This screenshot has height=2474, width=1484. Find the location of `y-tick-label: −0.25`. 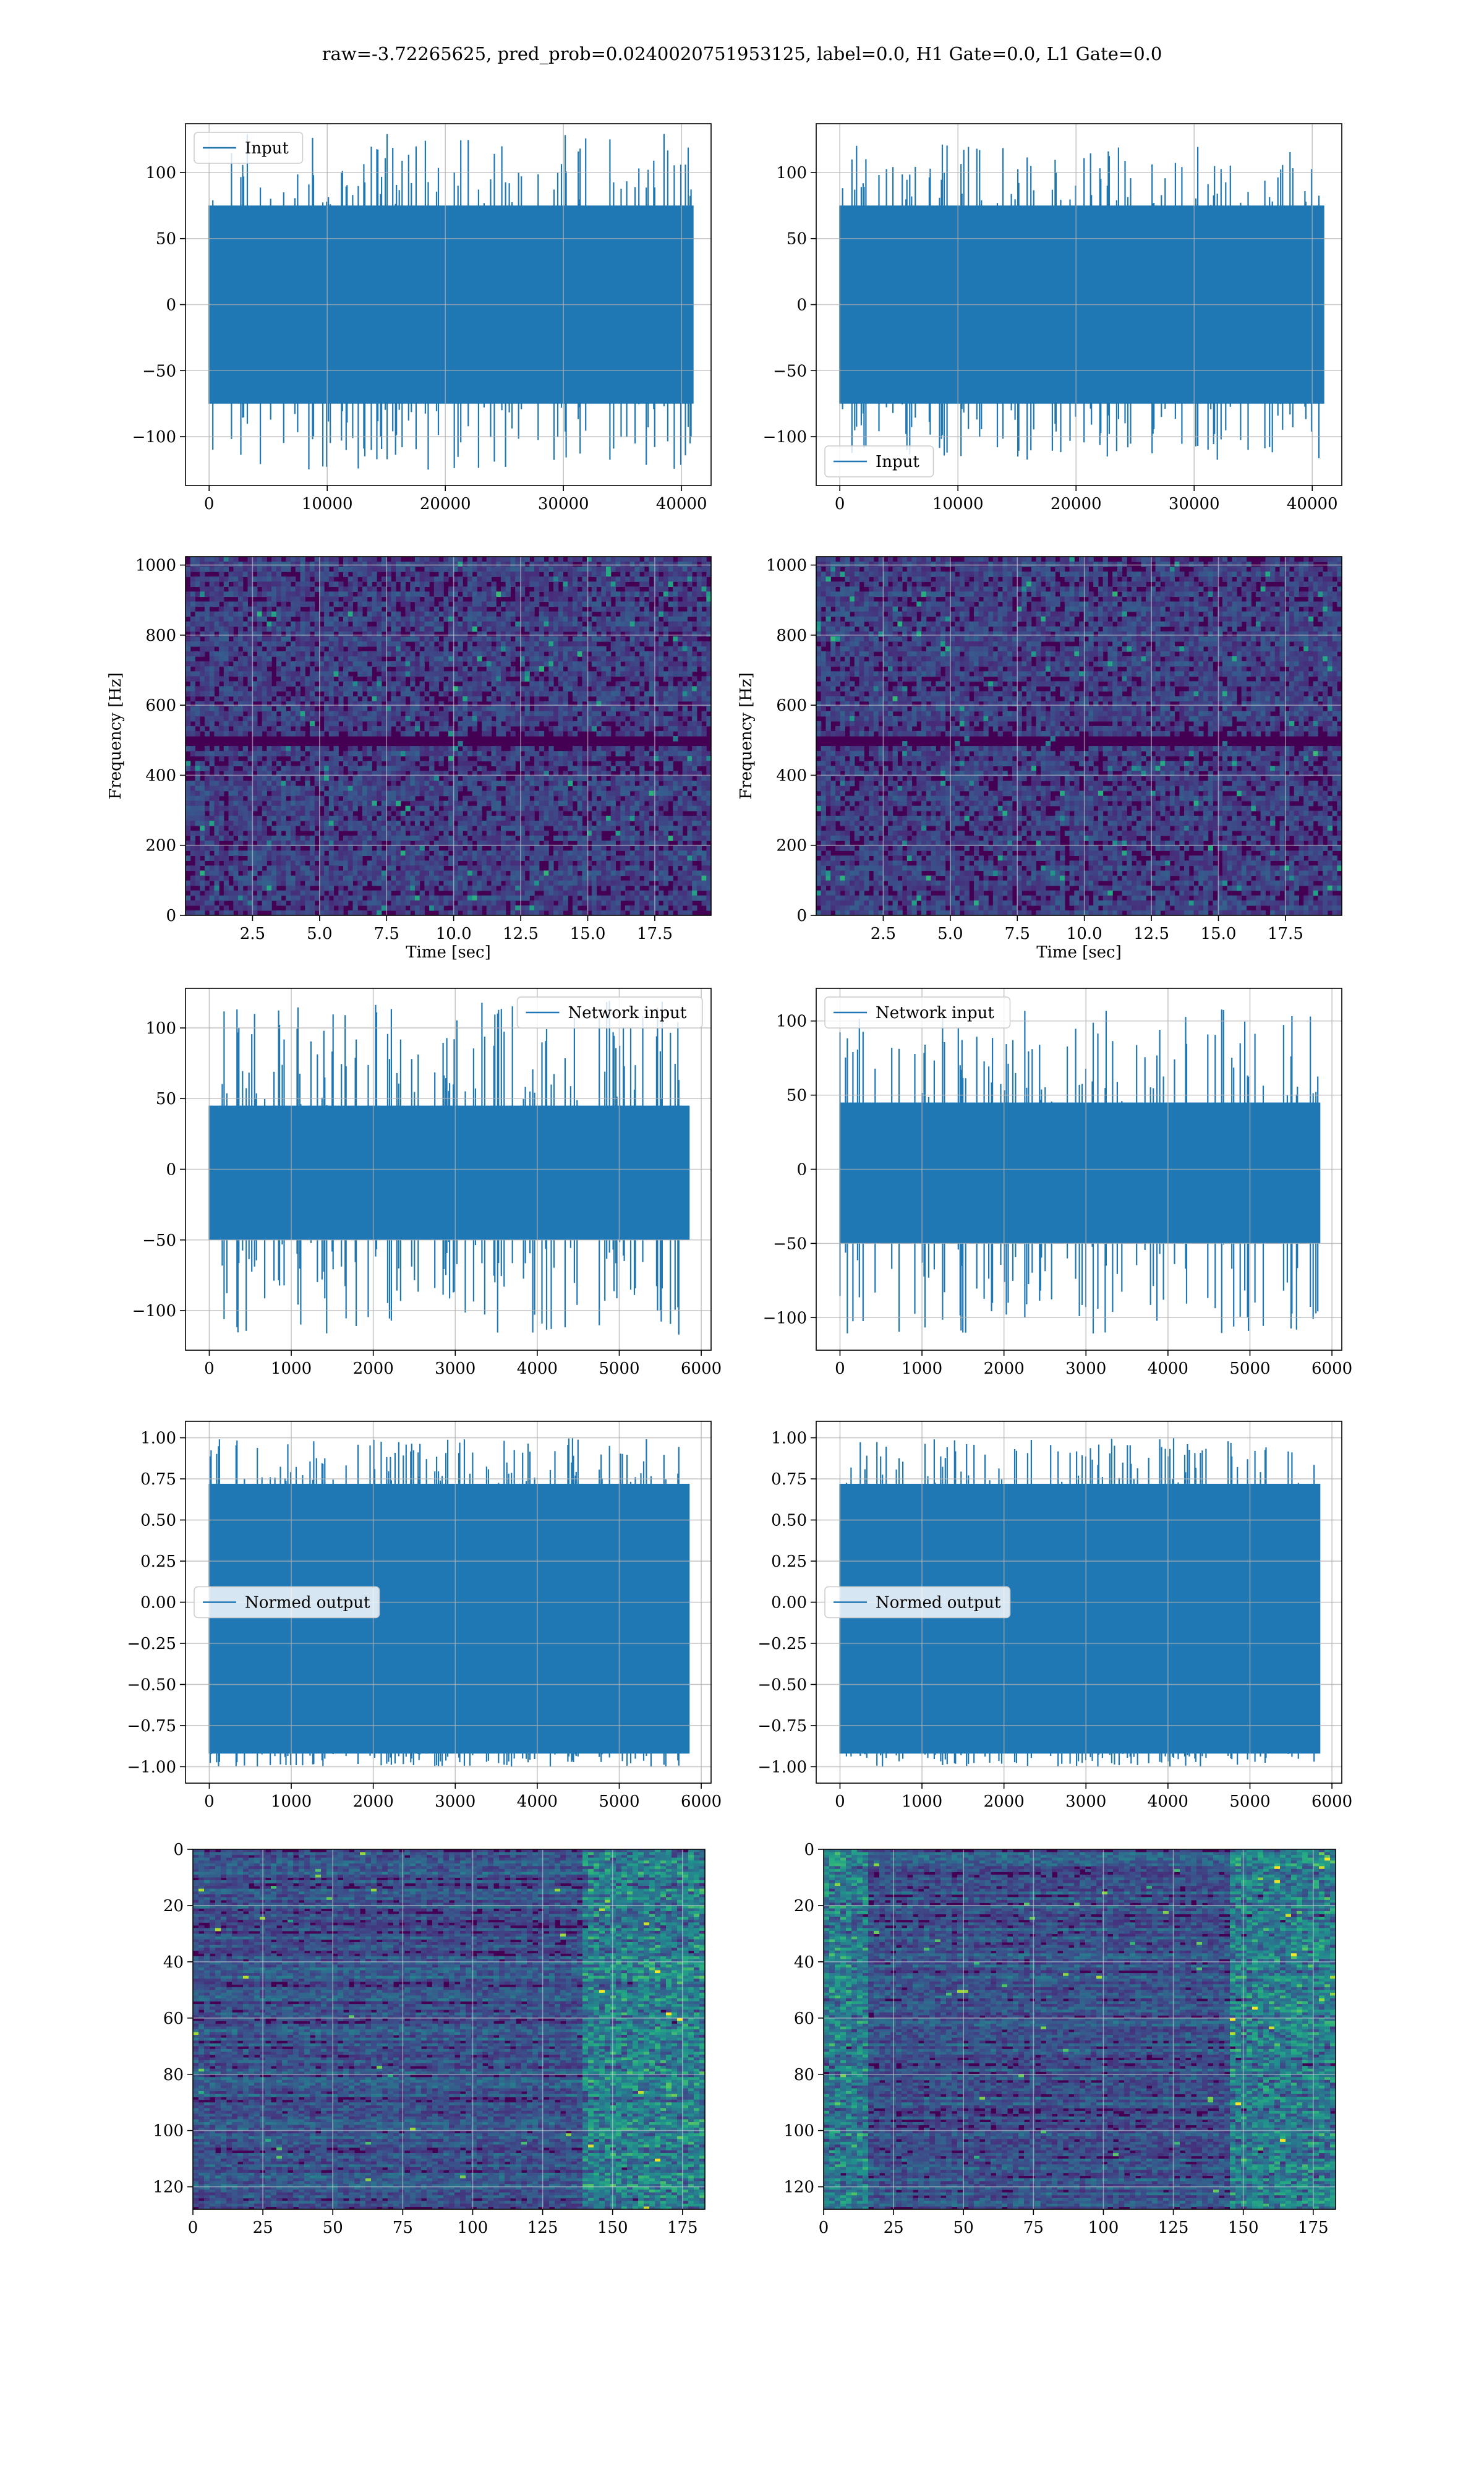

y-tick-label: −0.25 is located at coordinates (782, 1644).